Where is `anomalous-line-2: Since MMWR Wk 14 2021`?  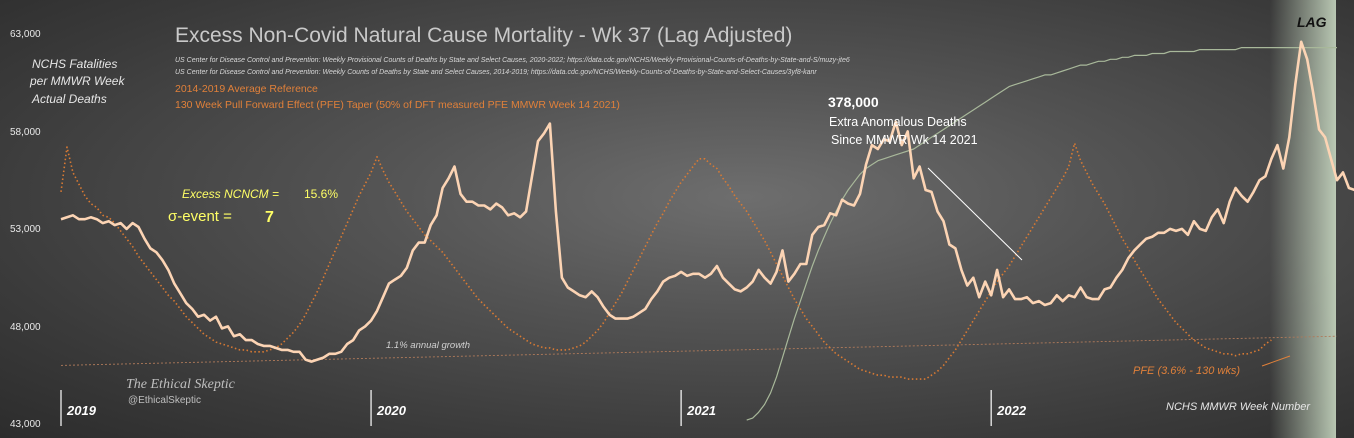
anomalous-line-2: Since MMWR Wk 14 2021 is located at coordinates (904, 140).